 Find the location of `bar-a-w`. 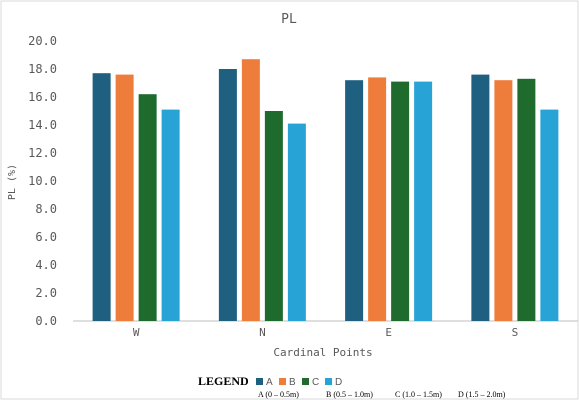

bar-a-w is located at coordinates (101, 197).